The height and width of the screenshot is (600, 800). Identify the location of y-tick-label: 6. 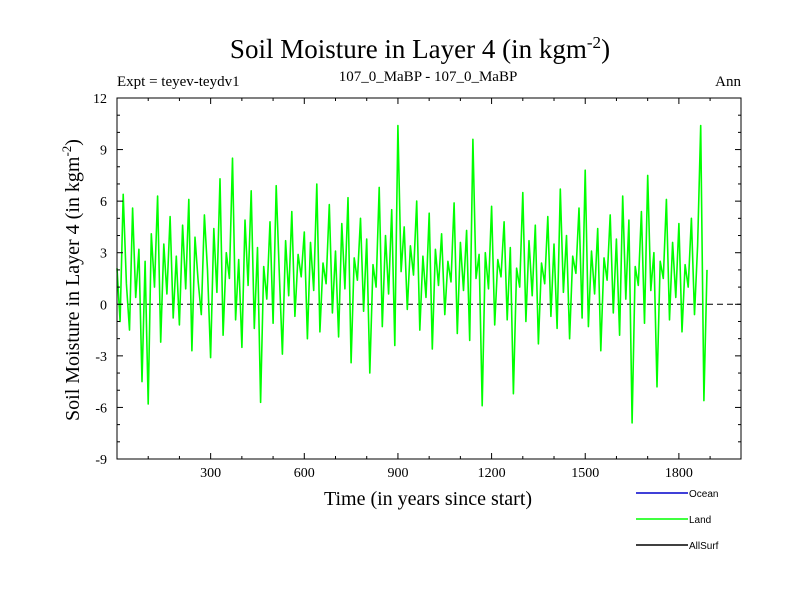
(103, 202).